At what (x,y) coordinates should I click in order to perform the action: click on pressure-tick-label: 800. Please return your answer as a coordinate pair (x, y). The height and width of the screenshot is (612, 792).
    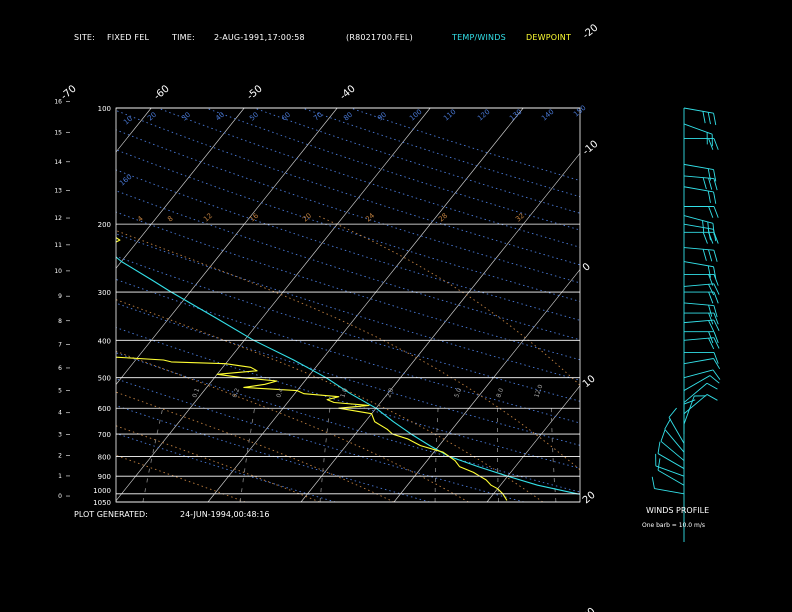
    Looking at the image, I should click on (104, 457).